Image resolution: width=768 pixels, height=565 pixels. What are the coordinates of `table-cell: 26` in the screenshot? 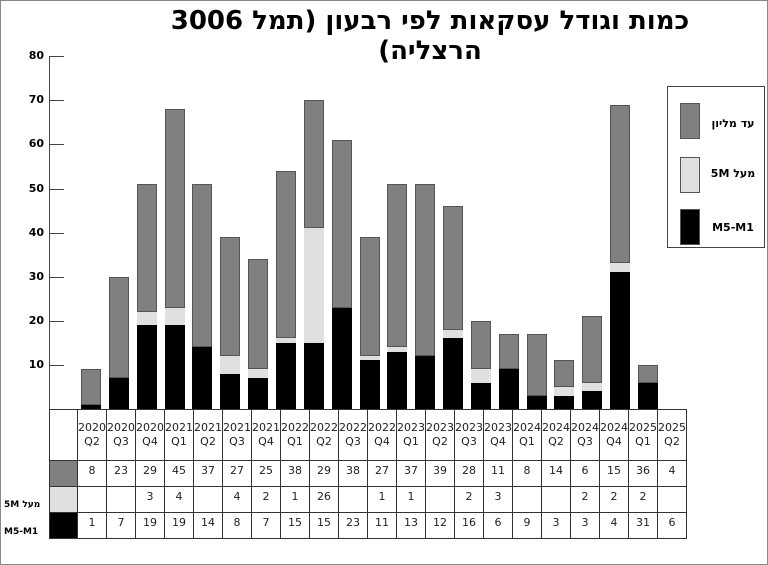 It's located at (324, 499).